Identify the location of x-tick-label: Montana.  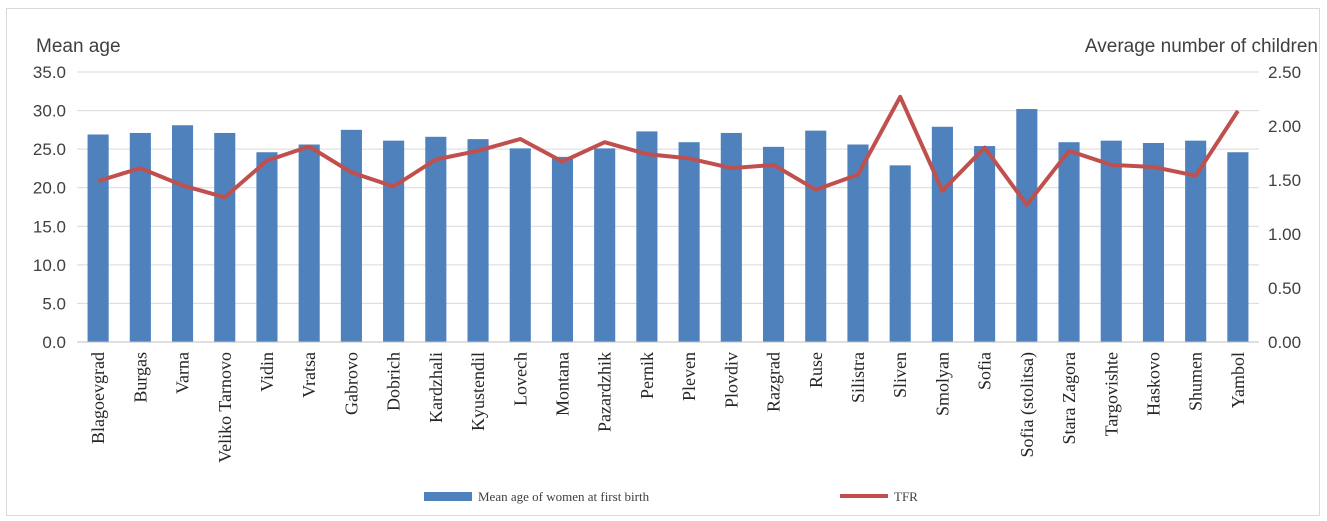
(562, 384).